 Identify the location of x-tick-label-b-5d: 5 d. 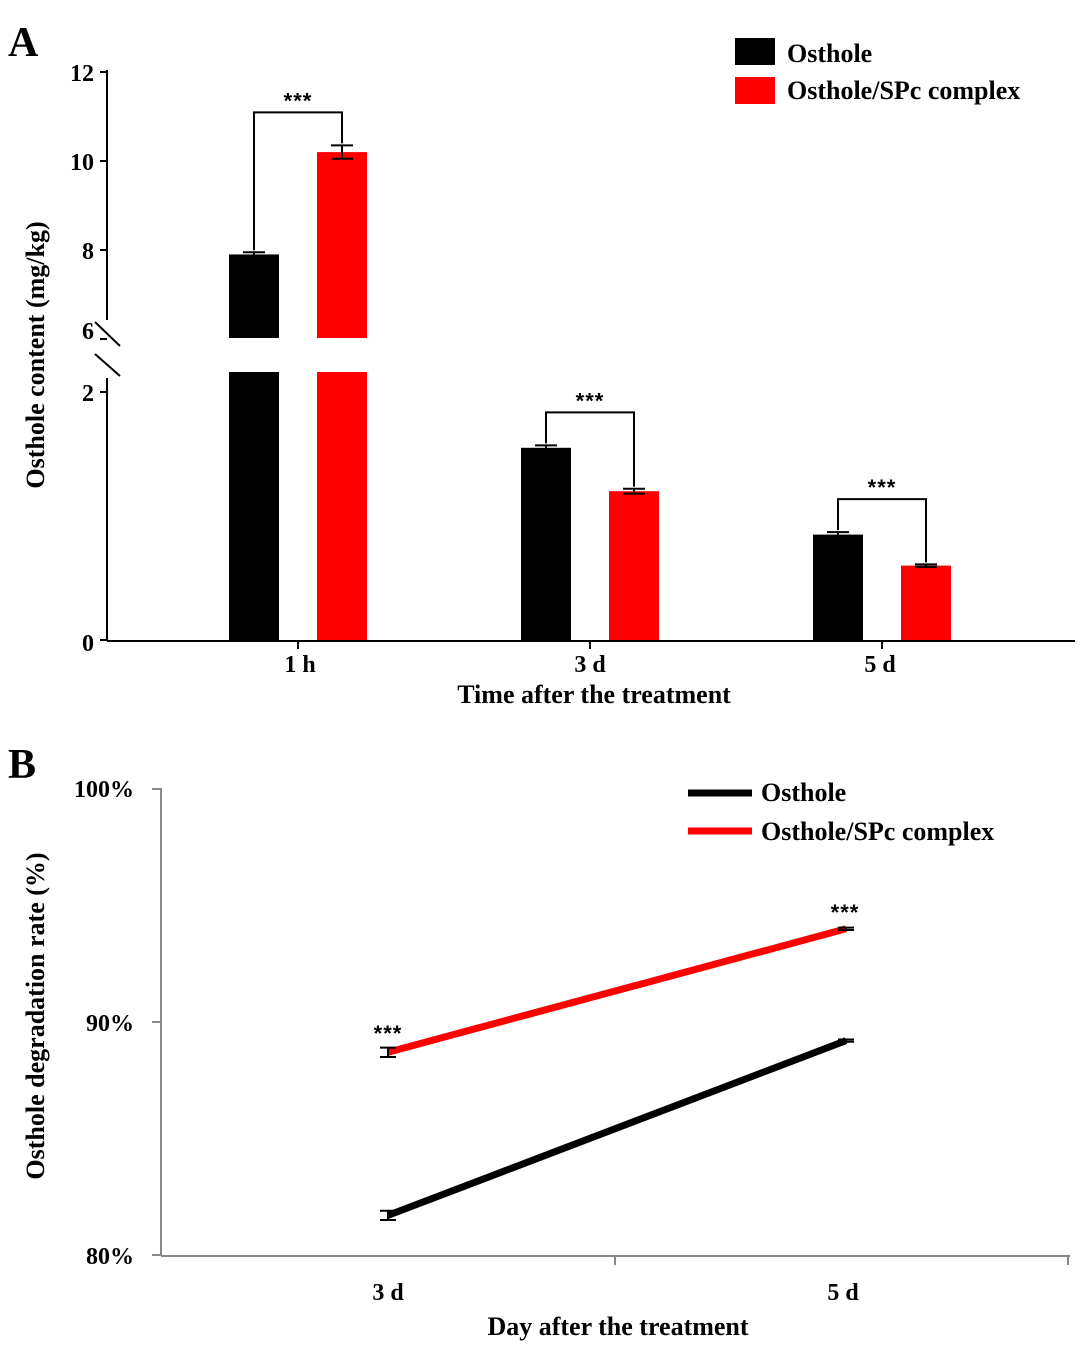
(843, 1293).